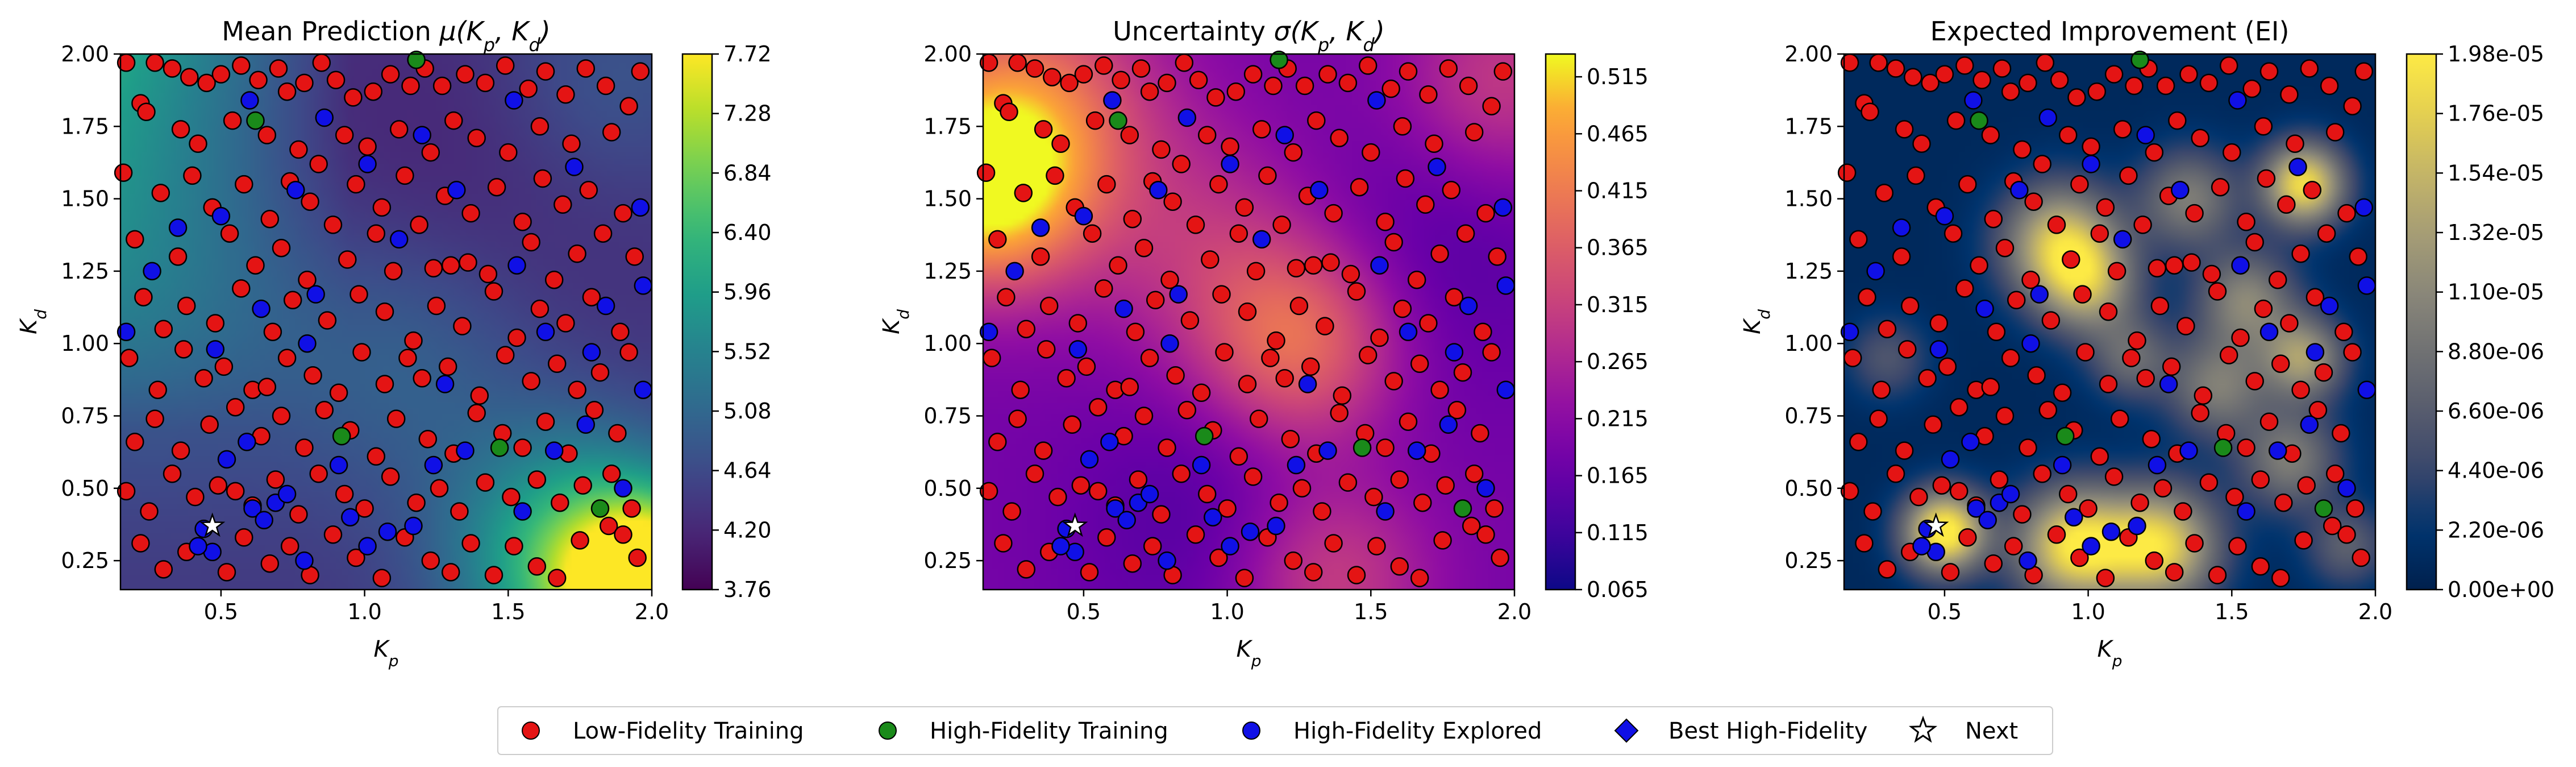  What do you see at coordinates (747, 232) in the screenshot?
I see `colorbar-tick-label: 6.40` at bounding box center [747, 232].